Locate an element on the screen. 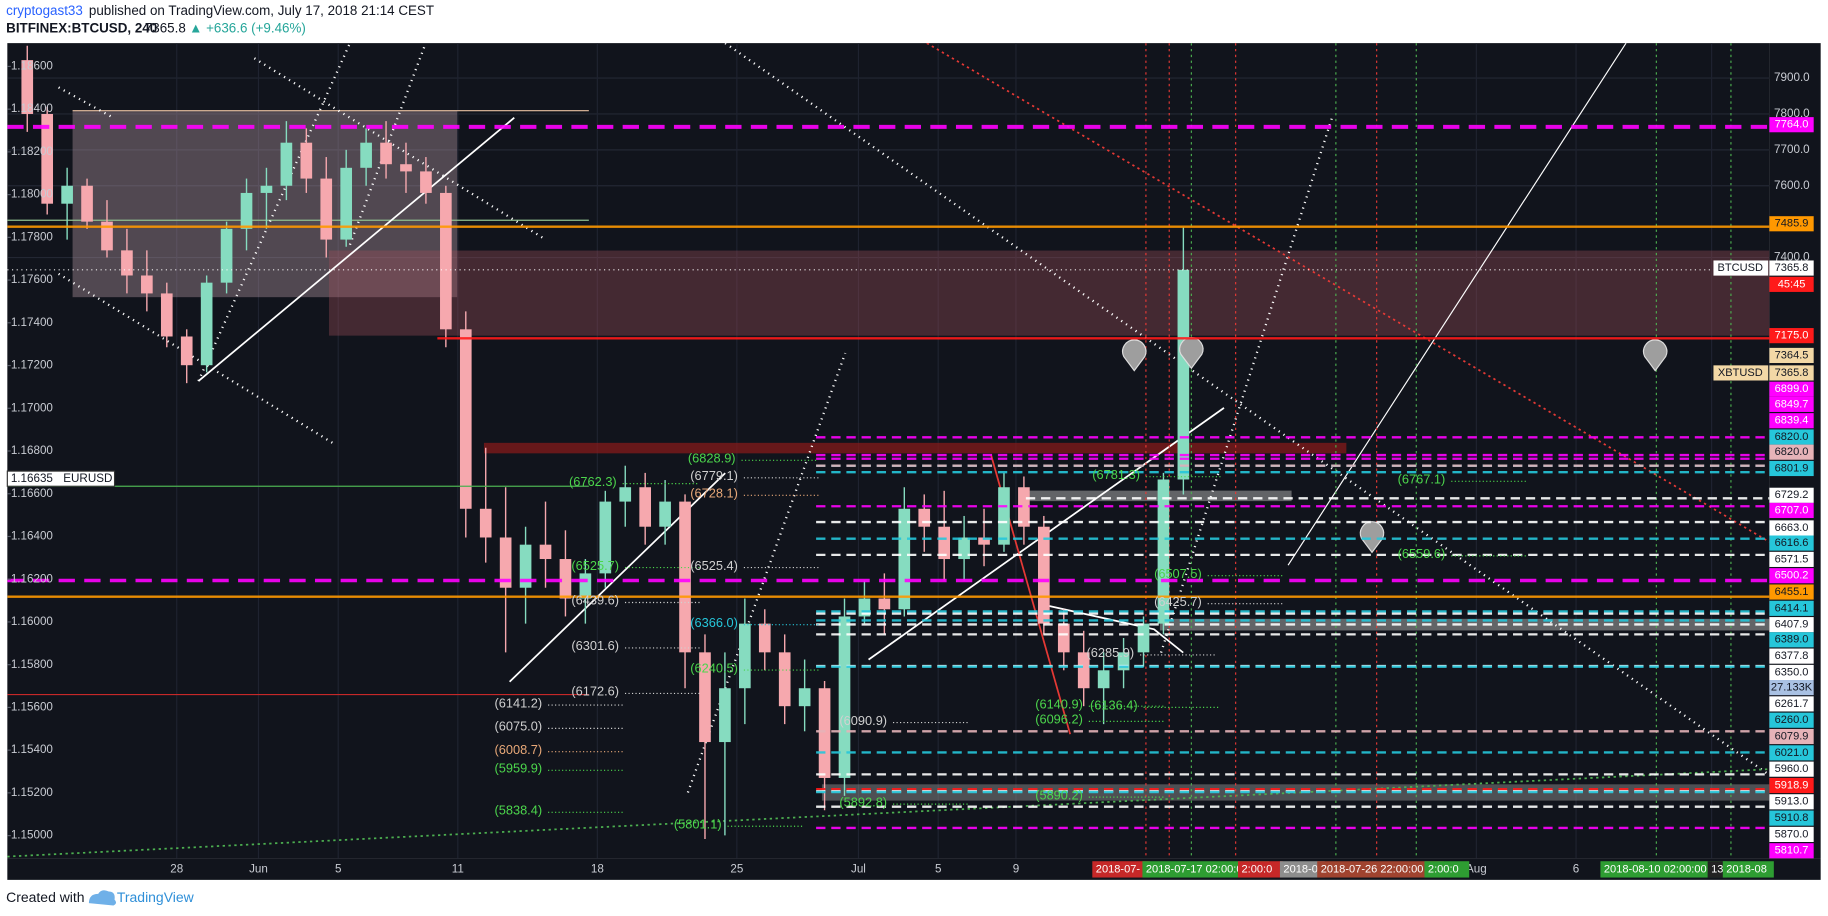 The image size is (1828, 916). footer-brand: TradingView is located at coordinates (156, 897).